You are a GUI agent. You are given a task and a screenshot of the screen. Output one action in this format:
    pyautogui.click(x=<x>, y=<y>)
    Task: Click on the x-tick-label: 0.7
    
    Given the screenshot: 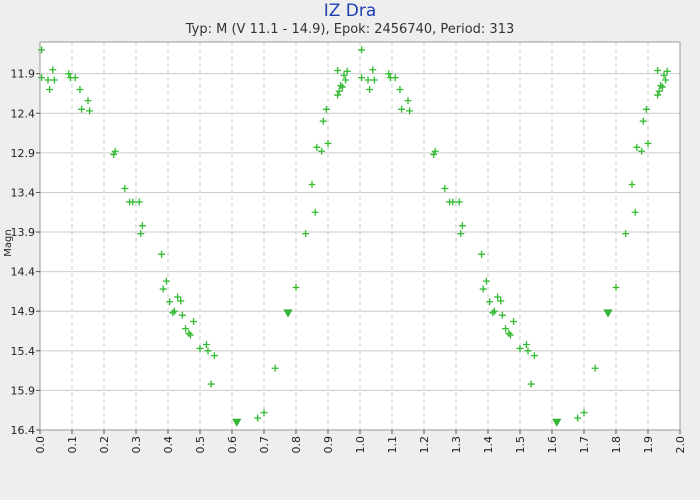 What is the action you would take?
    pyautogui.click(x=264, y=445)
    